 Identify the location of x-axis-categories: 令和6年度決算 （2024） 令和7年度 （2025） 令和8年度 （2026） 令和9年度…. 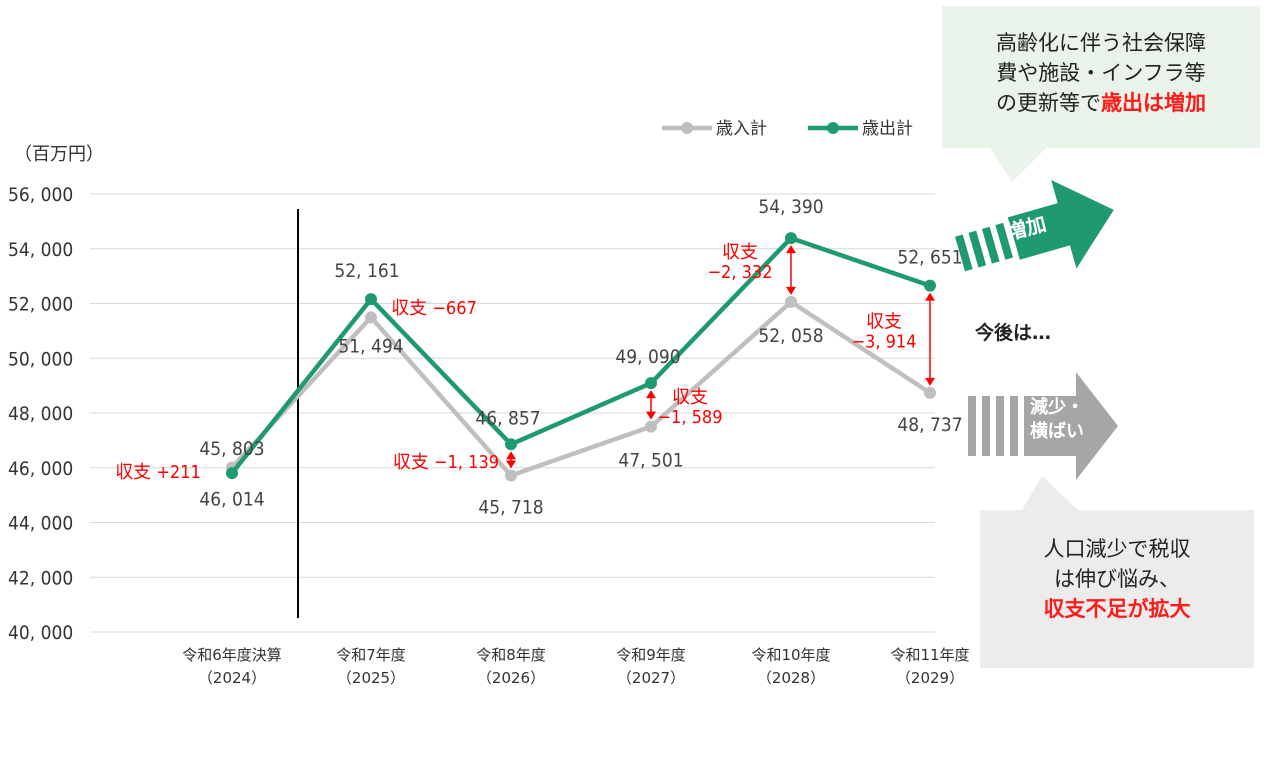
(575, 666).